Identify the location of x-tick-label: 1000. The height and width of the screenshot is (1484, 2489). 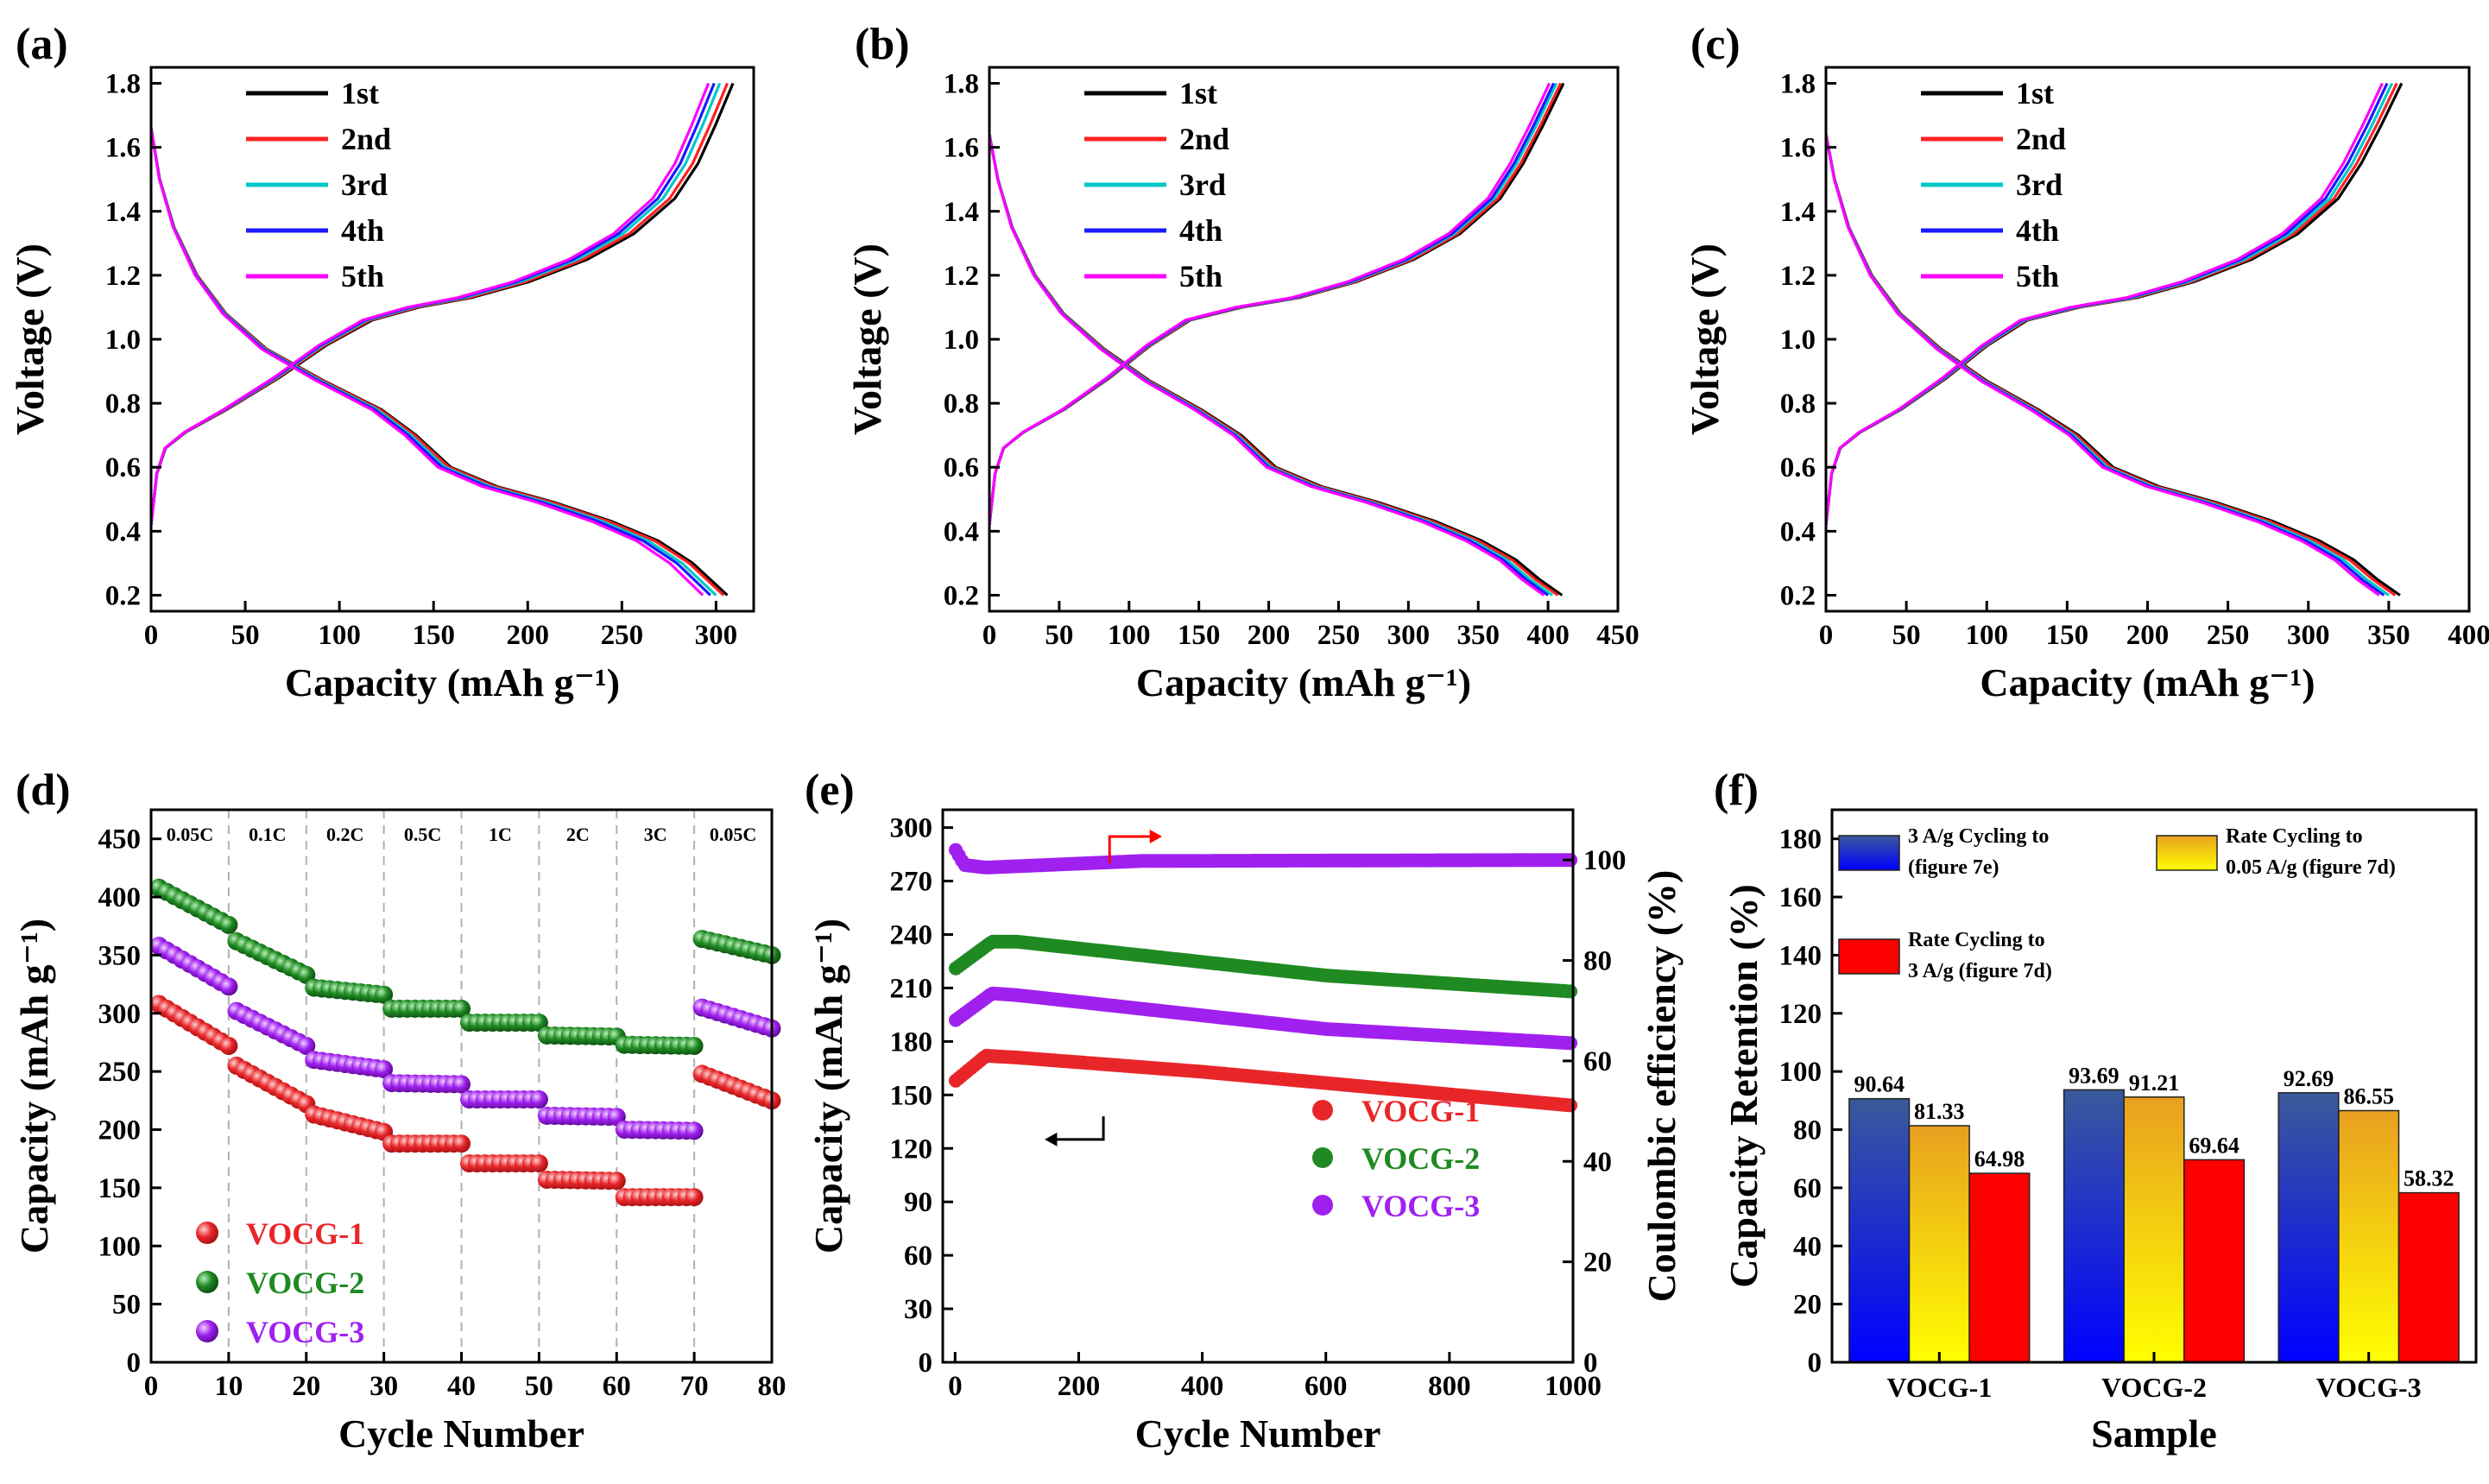
(1573, 1386).